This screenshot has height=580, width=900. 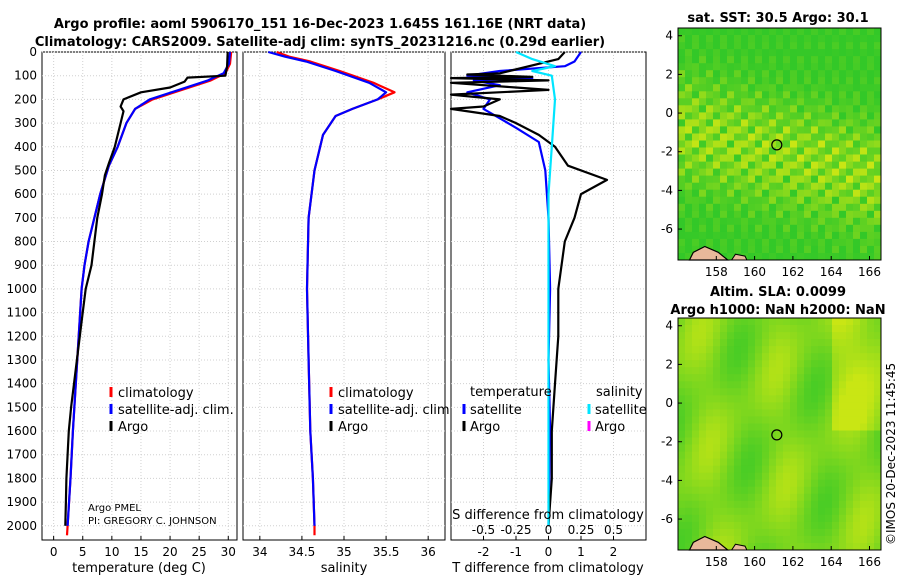 I want to click on legend-s-satellite: satellite, so click(x=621, y=410).